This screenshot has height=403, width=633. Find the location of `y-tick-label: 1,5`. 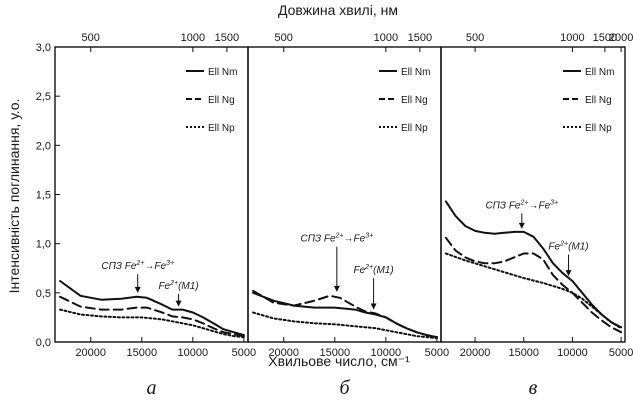

y-tick-label: 1,5 is located at coordinates (43, 196).